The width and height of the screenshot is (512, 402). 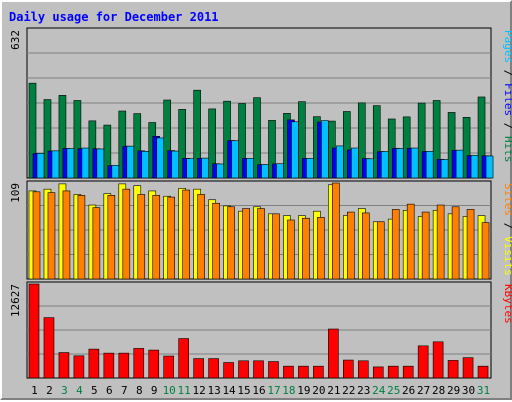 What do you see at coordinates (507, 126) in the screenshot?
I see `legend-part: /` at bounding box center [507, 126].